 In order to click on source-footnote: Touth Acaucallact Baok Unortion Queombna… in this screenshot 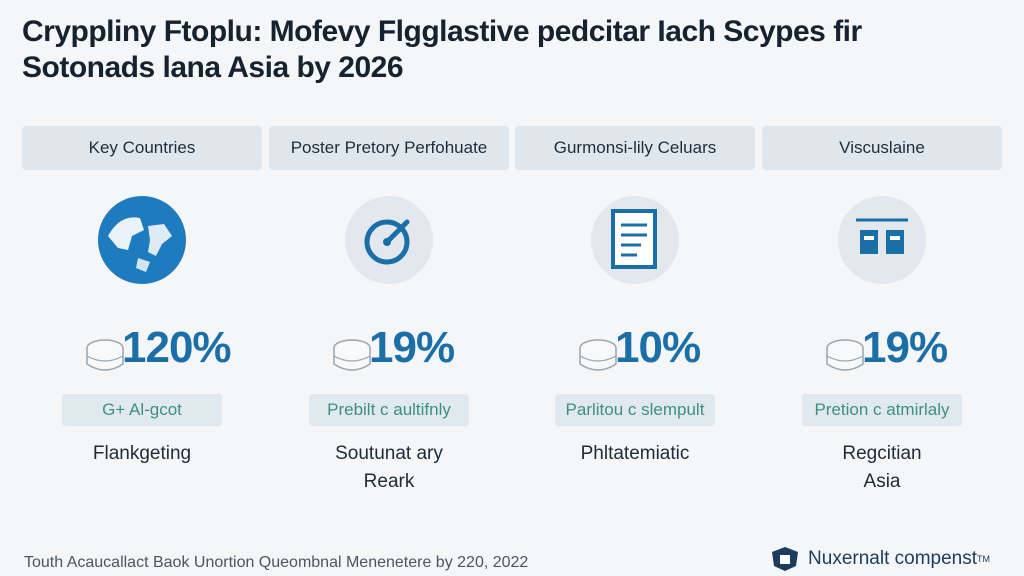, I will do `click(276, 562)`.